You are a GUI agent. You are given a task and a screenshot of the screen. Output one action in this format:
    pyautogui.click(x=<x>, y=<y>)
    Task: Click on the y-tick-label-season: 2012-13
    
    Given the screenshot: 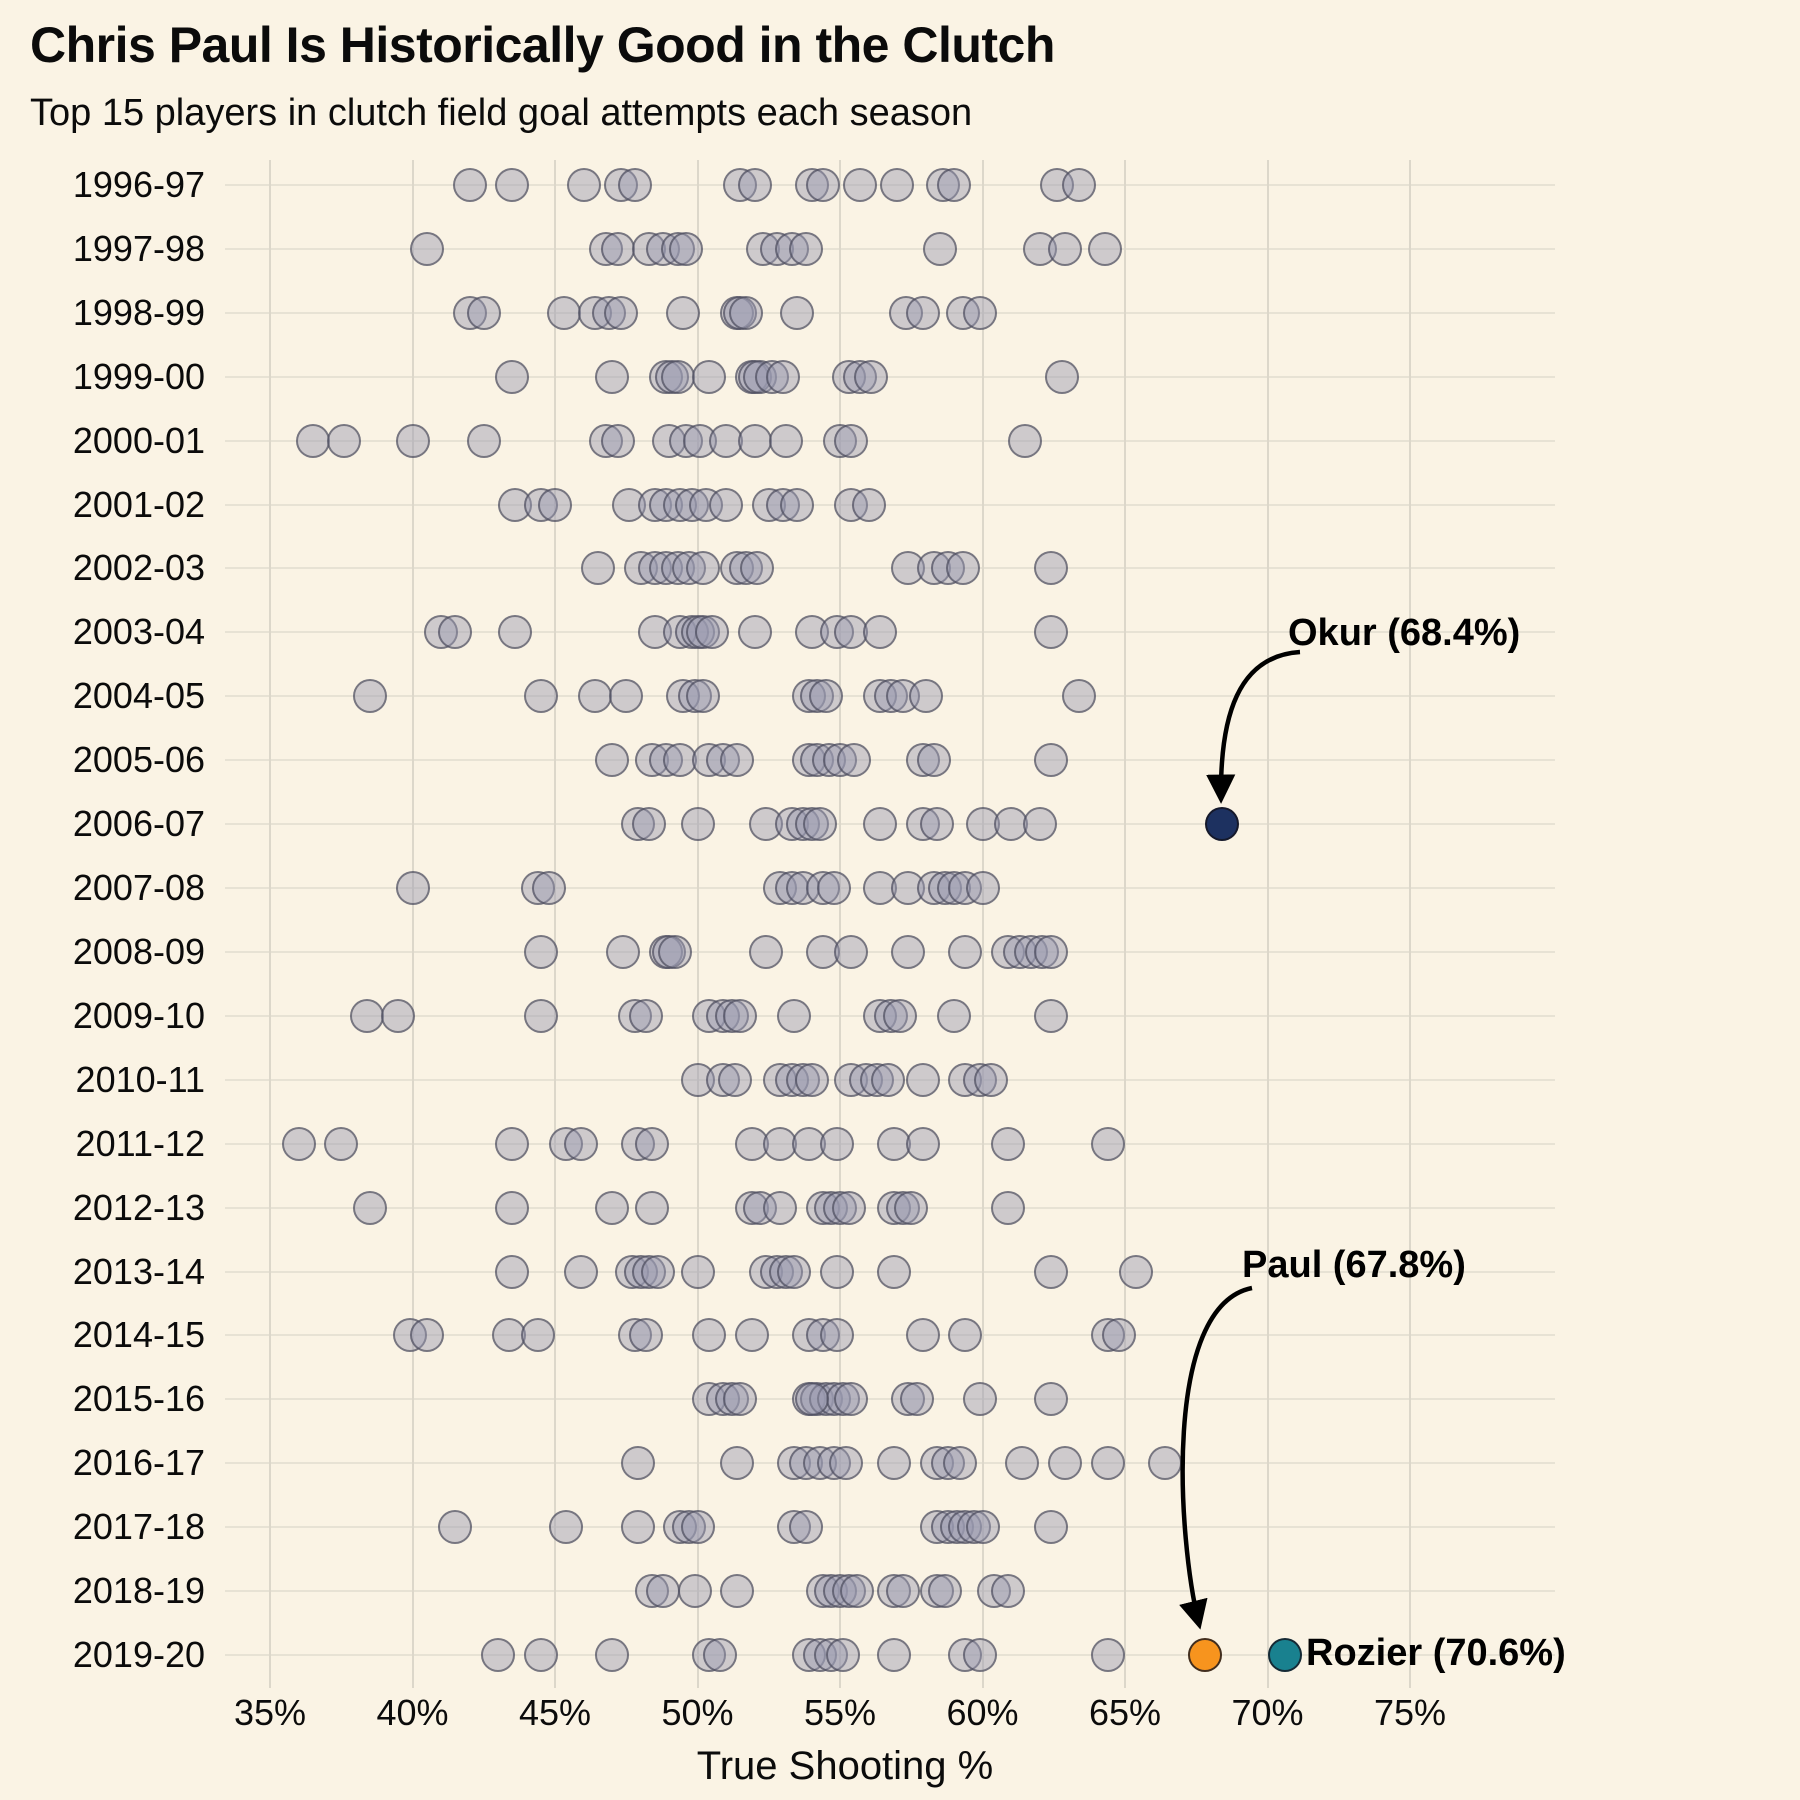 What is the action you would take?
    pyautogui.click(x=138, y=1207)
    